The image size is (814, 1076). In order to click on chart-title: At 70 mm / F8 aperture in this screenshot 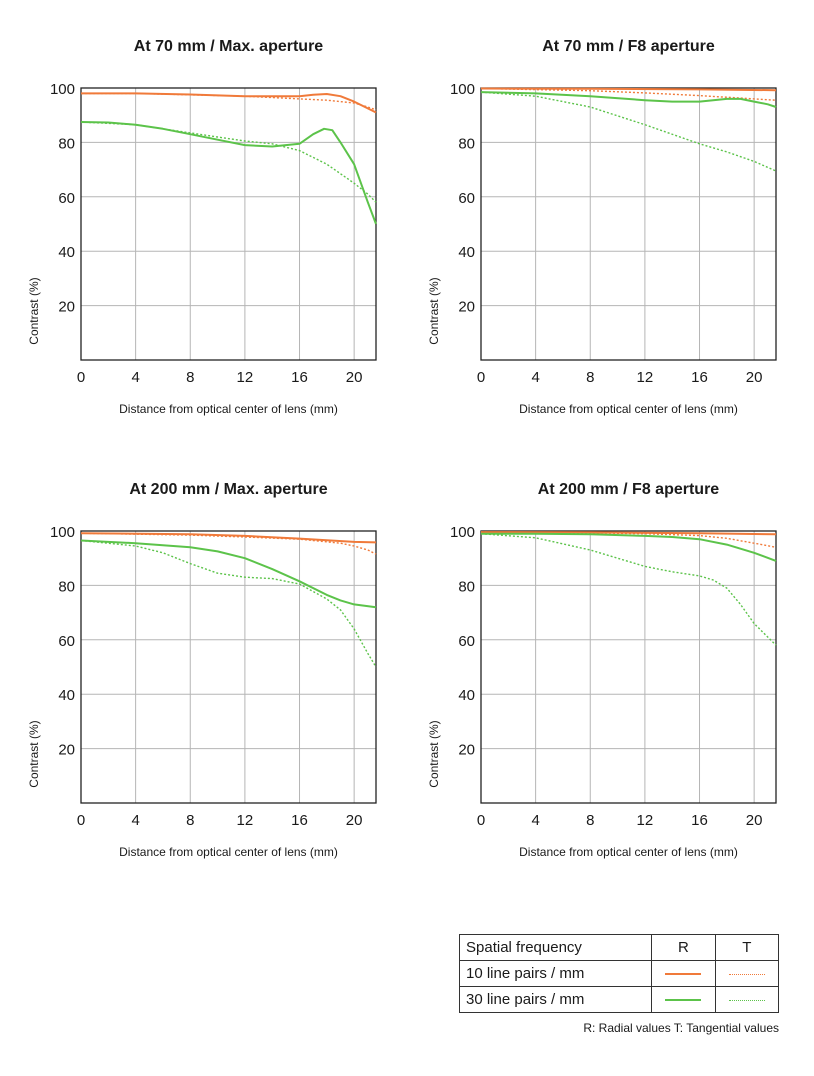, I will do `click(628, 46)`.